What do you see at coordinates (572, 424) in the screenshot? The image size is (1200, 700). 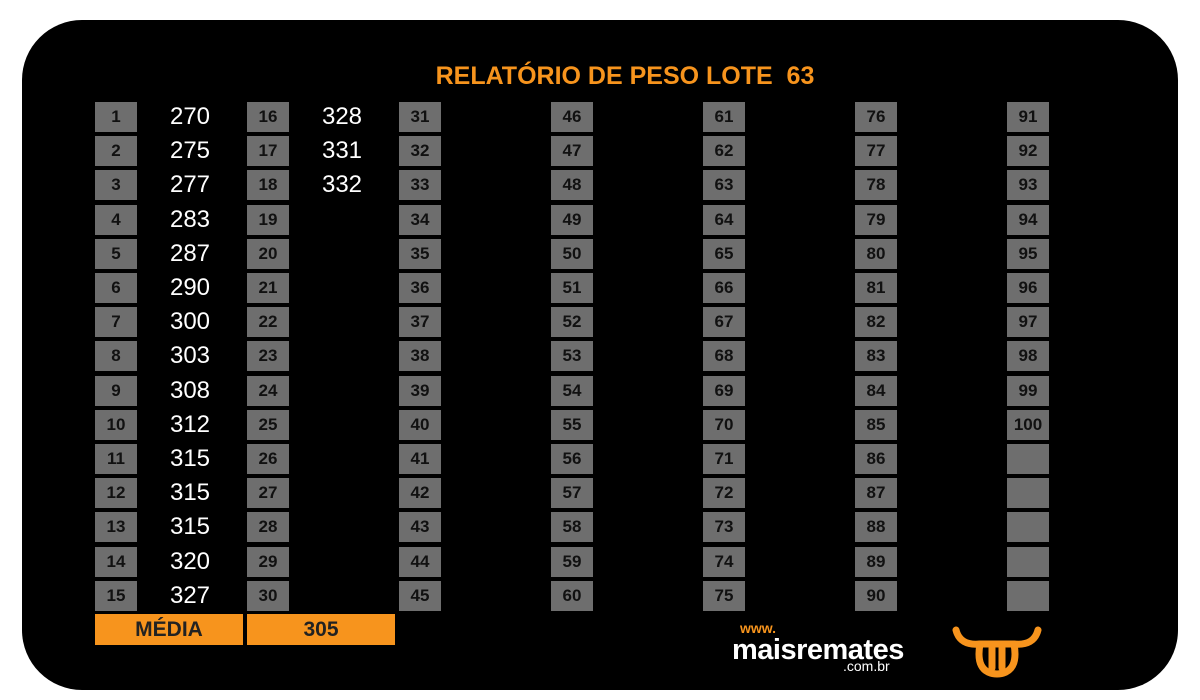 I see `lot-number: 55` at bounding box center [572, 424].